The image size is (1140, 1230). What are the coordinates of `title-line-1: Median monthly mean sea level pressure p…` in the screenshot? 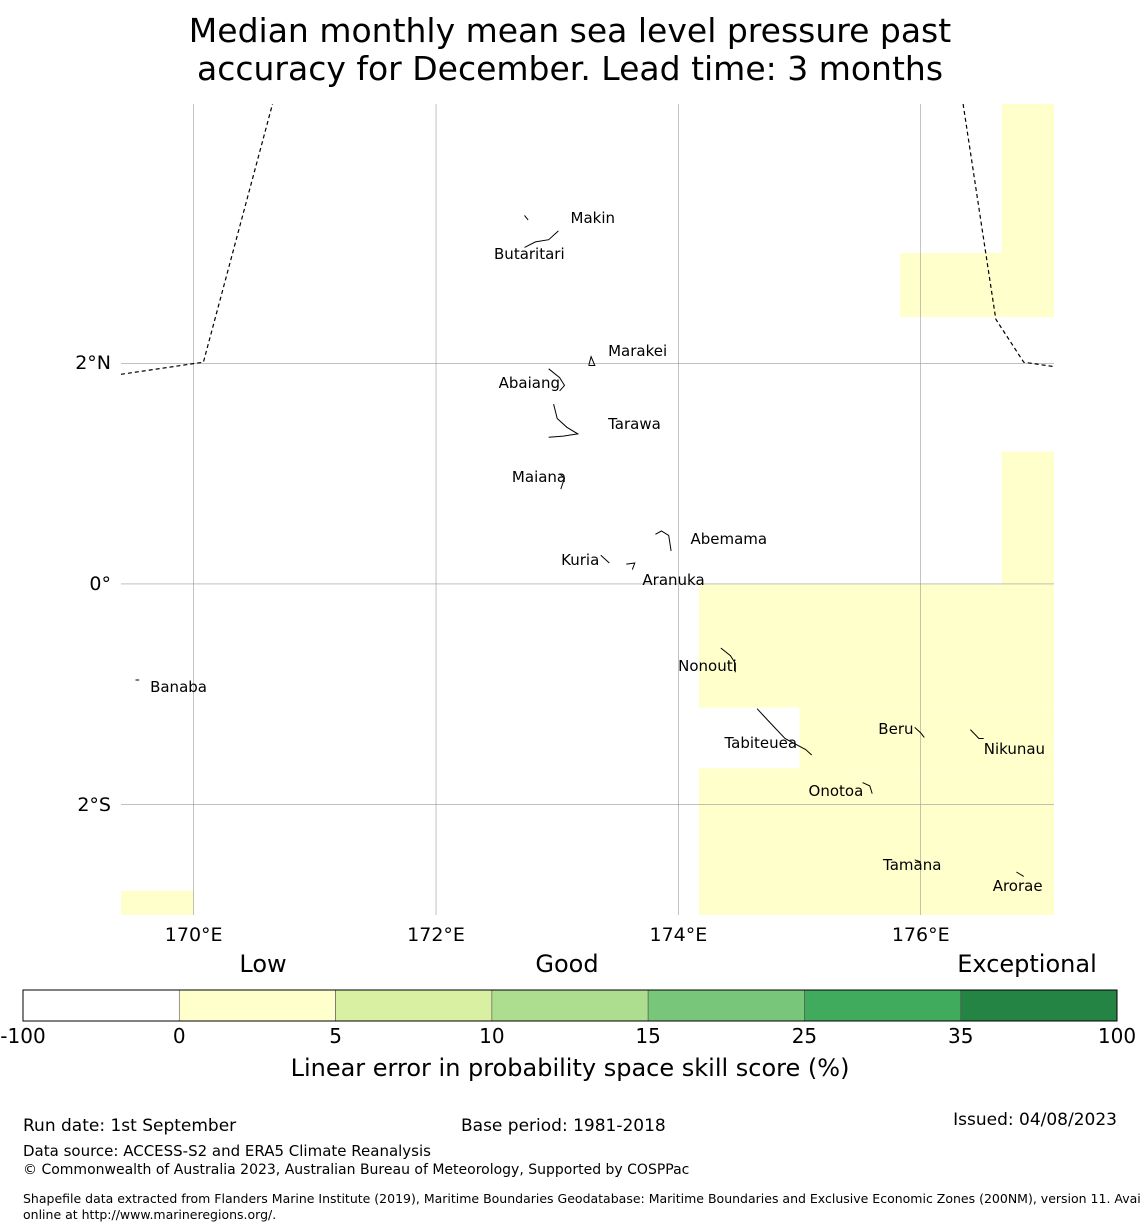 It's located at (570, 30).